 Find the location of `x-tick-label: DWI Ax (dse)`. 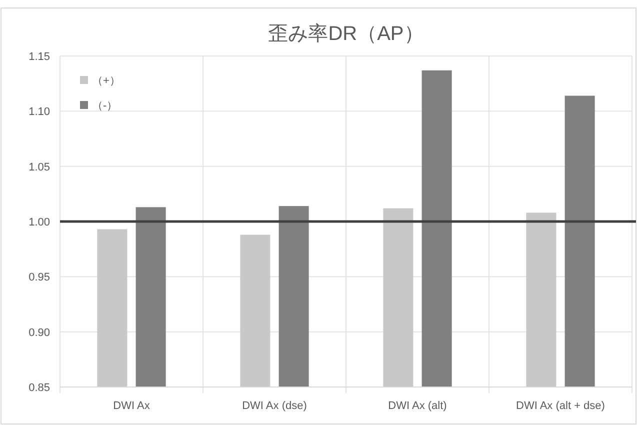

x-tick-label: DWI Ax (dse) is located at coordinates (274, 406).